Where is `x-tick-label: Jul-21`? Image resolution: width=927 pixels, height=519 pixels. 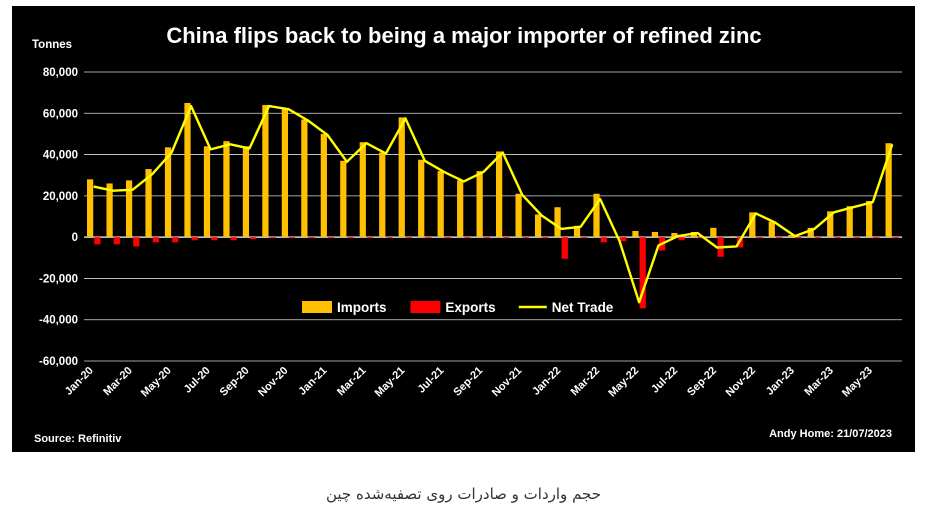
x-tick-label: Jul-21 is located at coordinates (430, 380).